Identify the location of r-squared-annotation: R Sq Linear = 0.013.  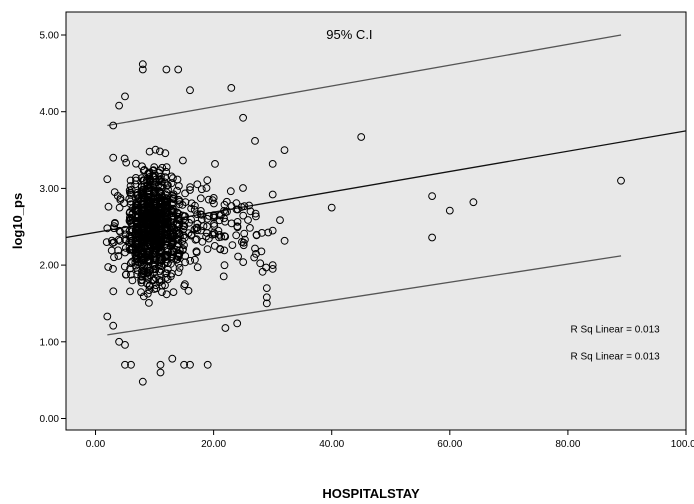
(616, 330).